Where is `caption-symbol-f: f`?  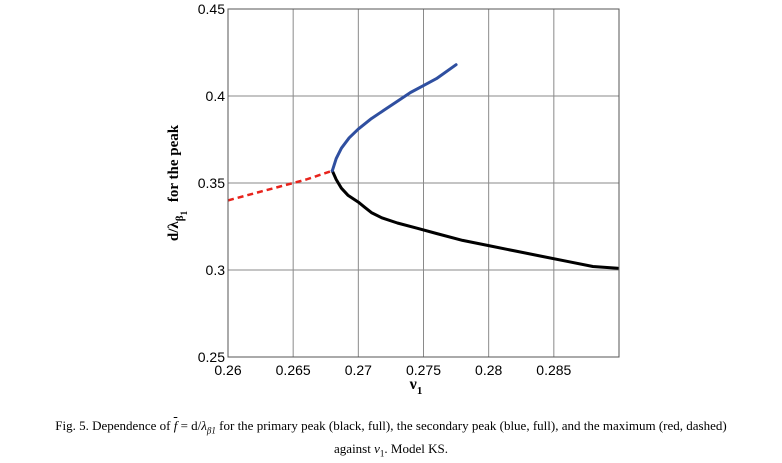
caption-symbol-f: f is located at coordinates (175, 425).